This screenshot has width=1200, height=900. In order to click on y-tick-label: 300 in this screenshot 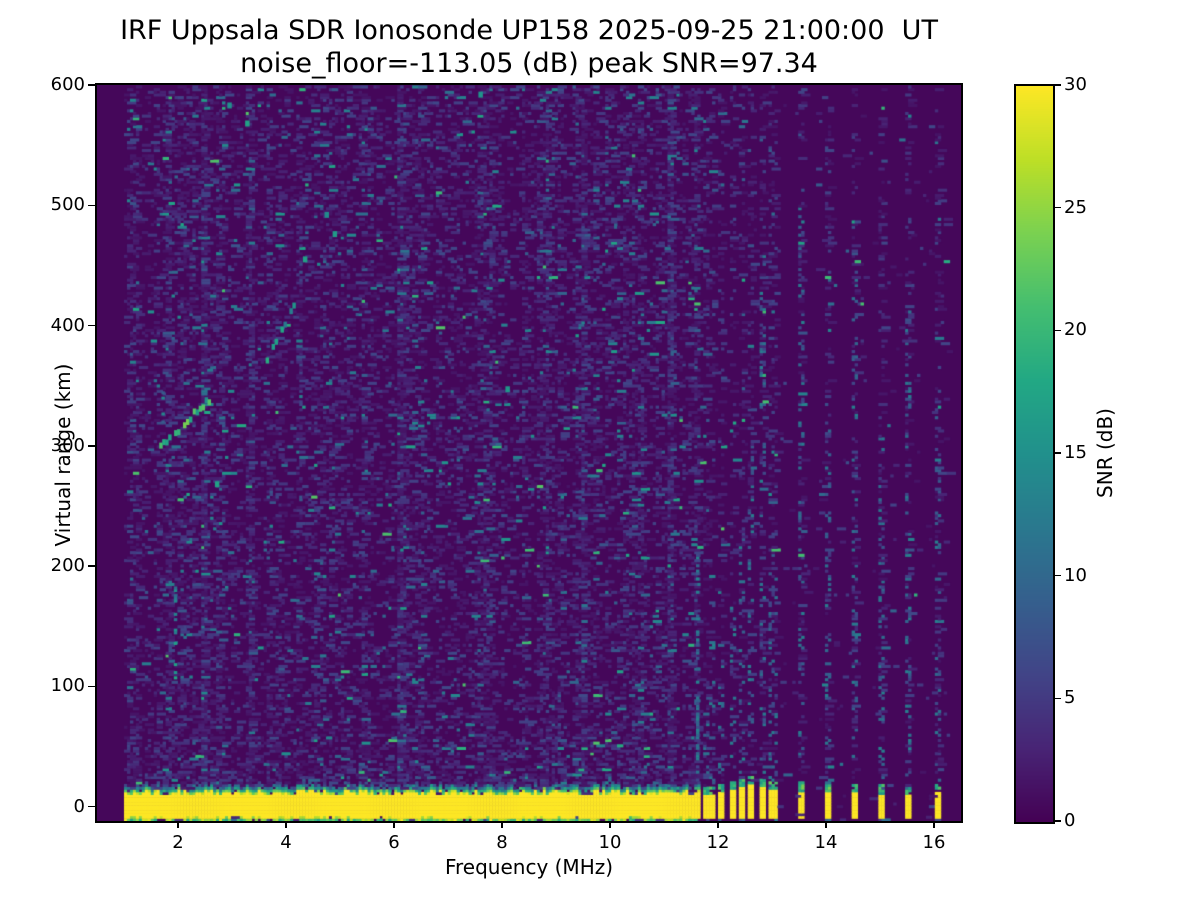, I will do `click(67, 445)`.